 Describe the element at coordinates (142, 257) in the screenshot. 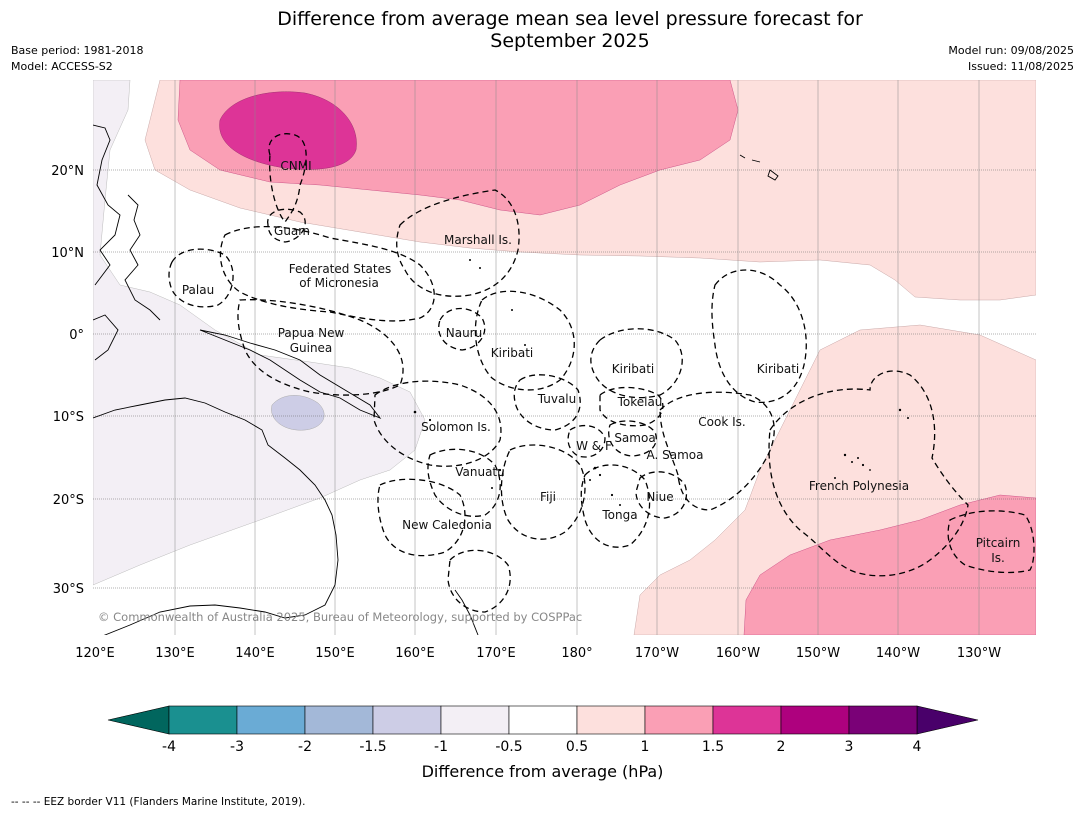

I see `coastline-philippines` at that location.